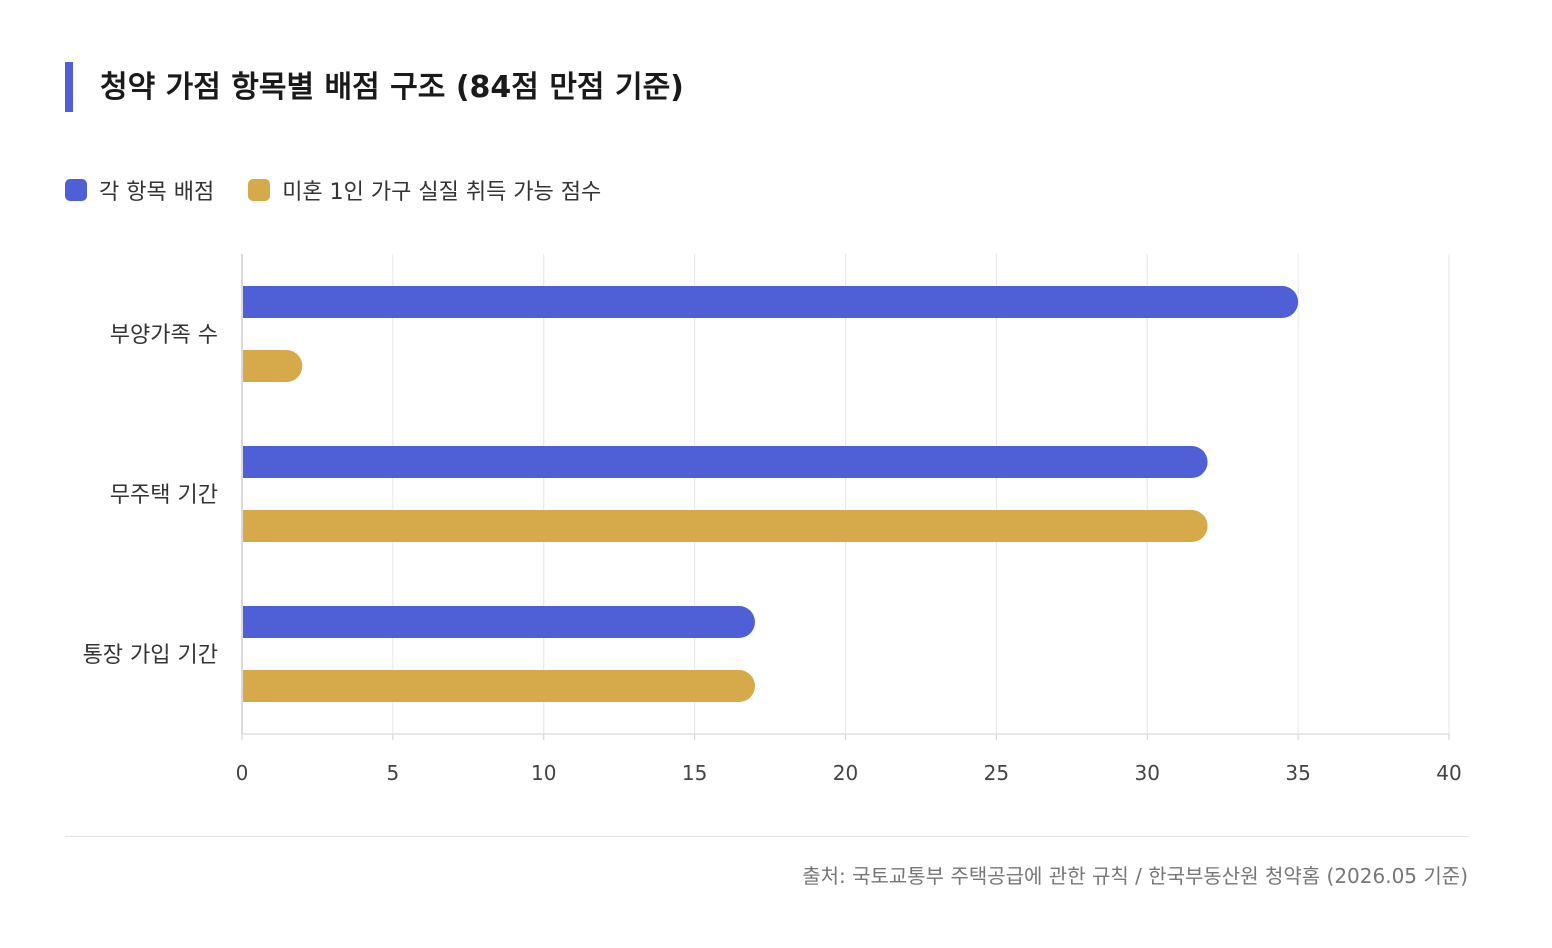  Describe the element at coordinates (1448, 773) in the screenshot. I see `x-tick-label: 40` at that location.